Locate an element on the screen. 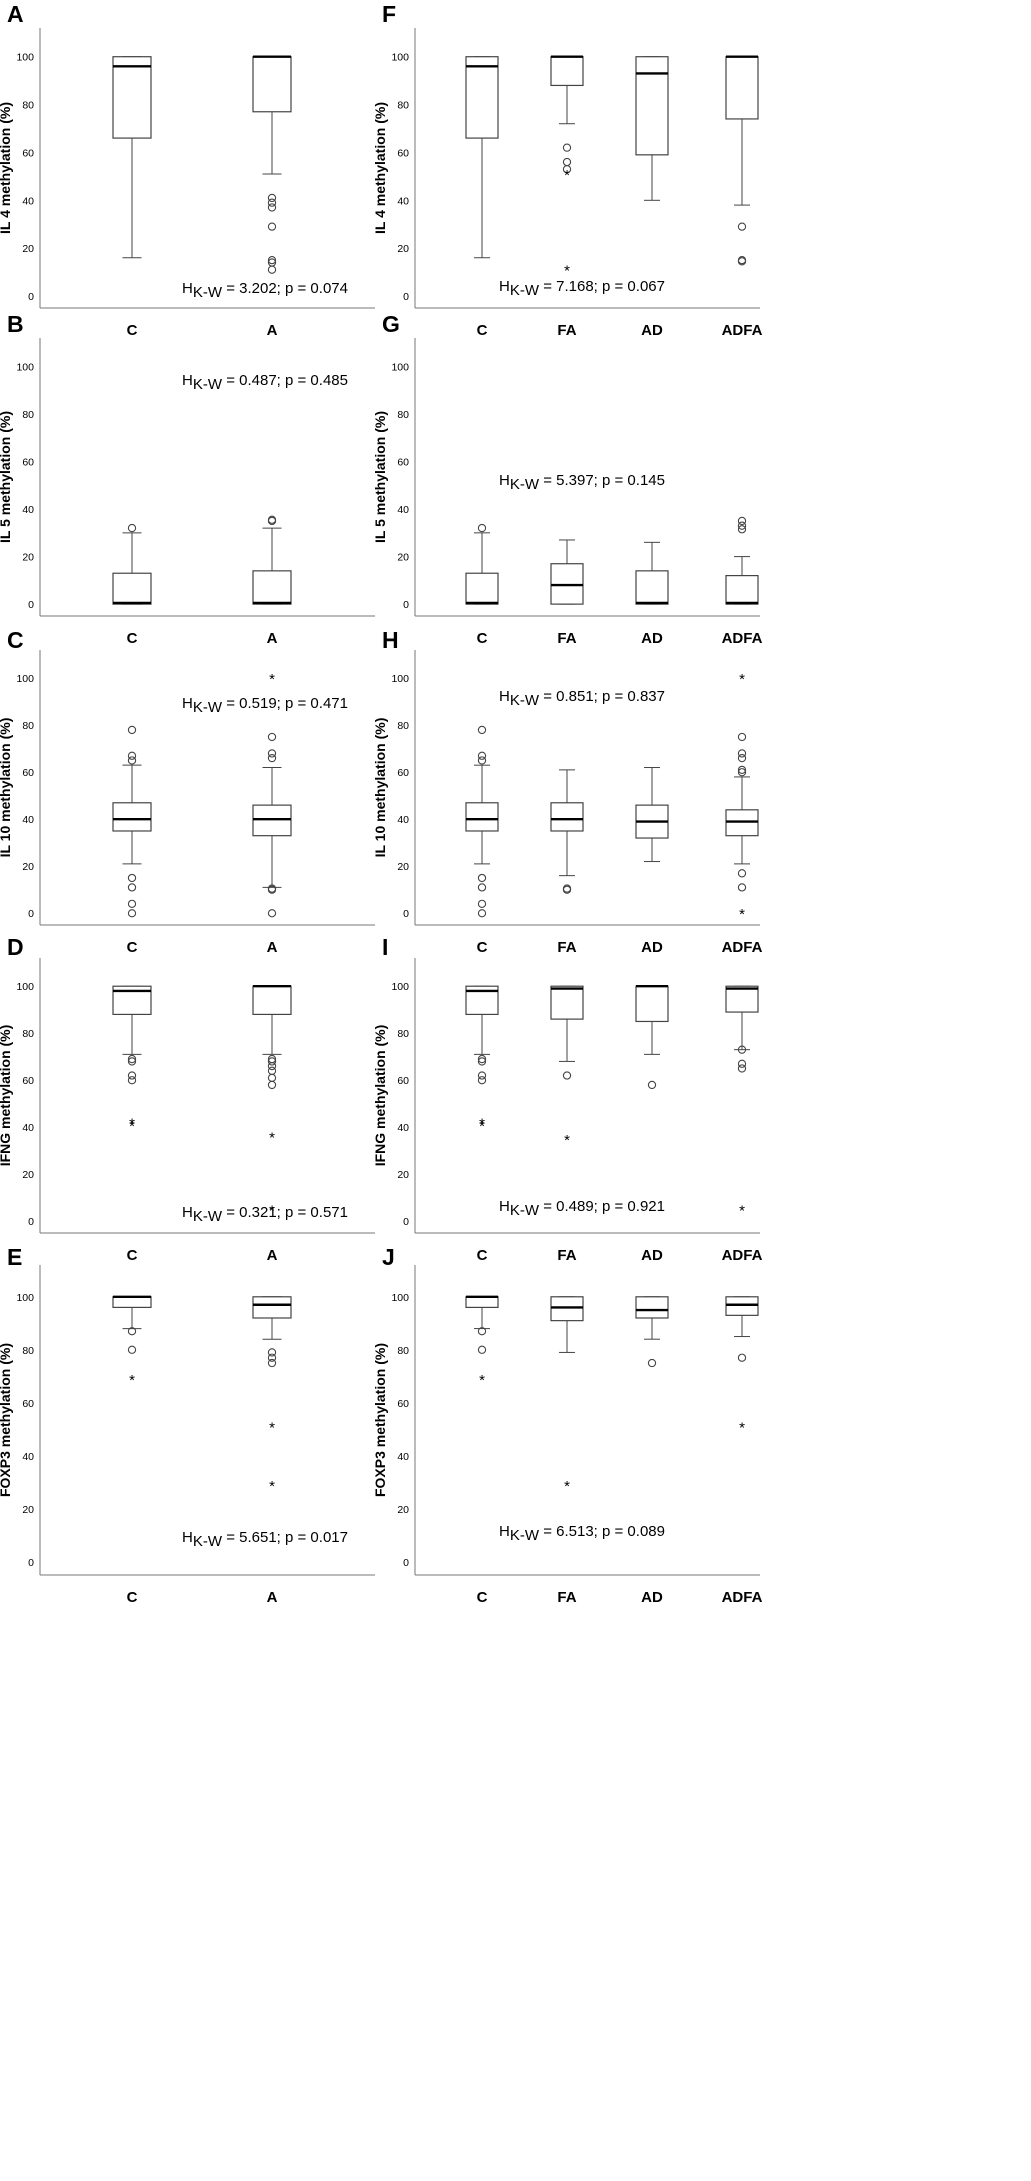 This screenshot has width=1031, height=2181. stat-annotation: HK-W = 0.487; p = 0.485 is located at coordinates (265, 382).